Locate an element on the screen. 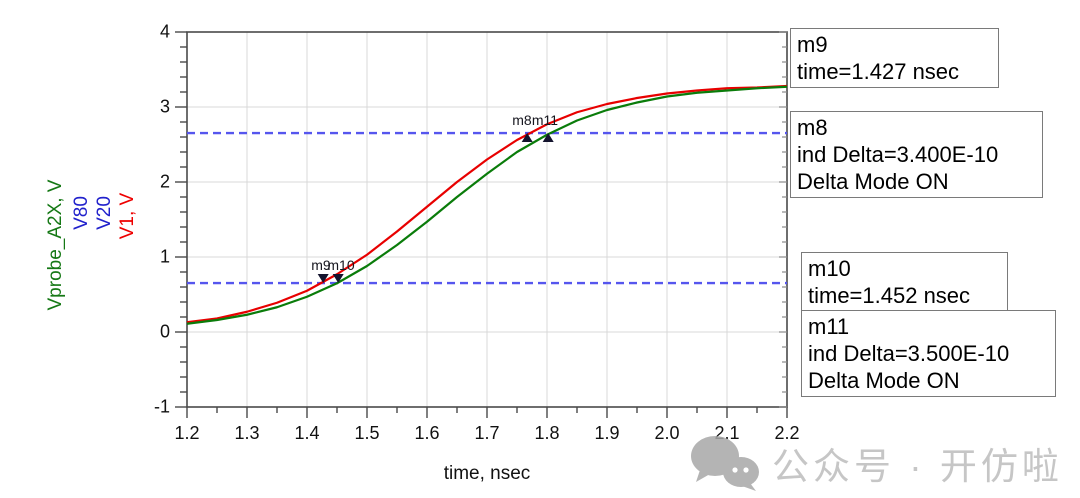 This screenshot has height=498, width=1080. x-tick-label: 1.2 is located at coordinates (187, 433).